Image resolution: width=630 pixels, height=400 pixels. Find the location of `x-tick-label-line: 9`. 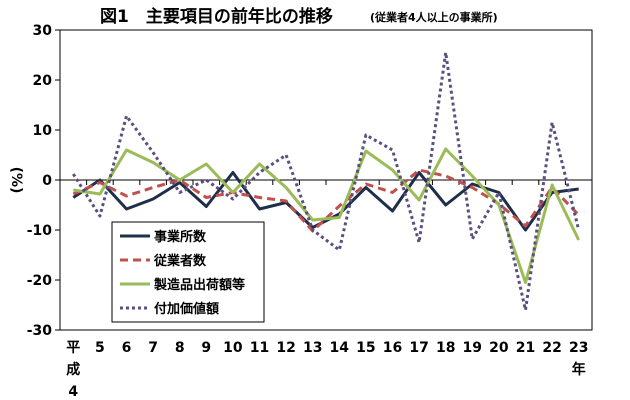

x-tick-label-line: 9 is located at coordinates (206, 348).